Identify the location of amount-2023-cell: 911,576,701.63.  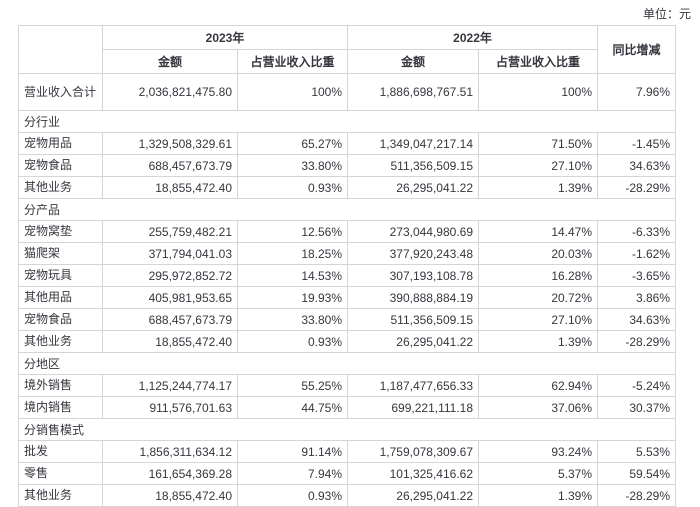
(170, 407).